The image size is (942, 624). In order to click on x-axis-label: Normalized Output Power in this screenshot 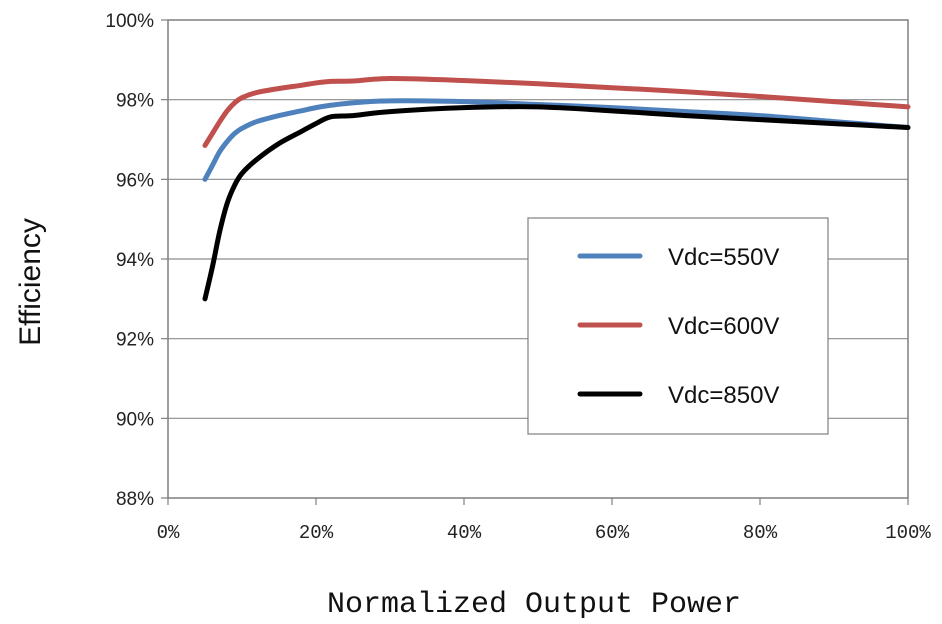, I will do `click(534, 605)`.